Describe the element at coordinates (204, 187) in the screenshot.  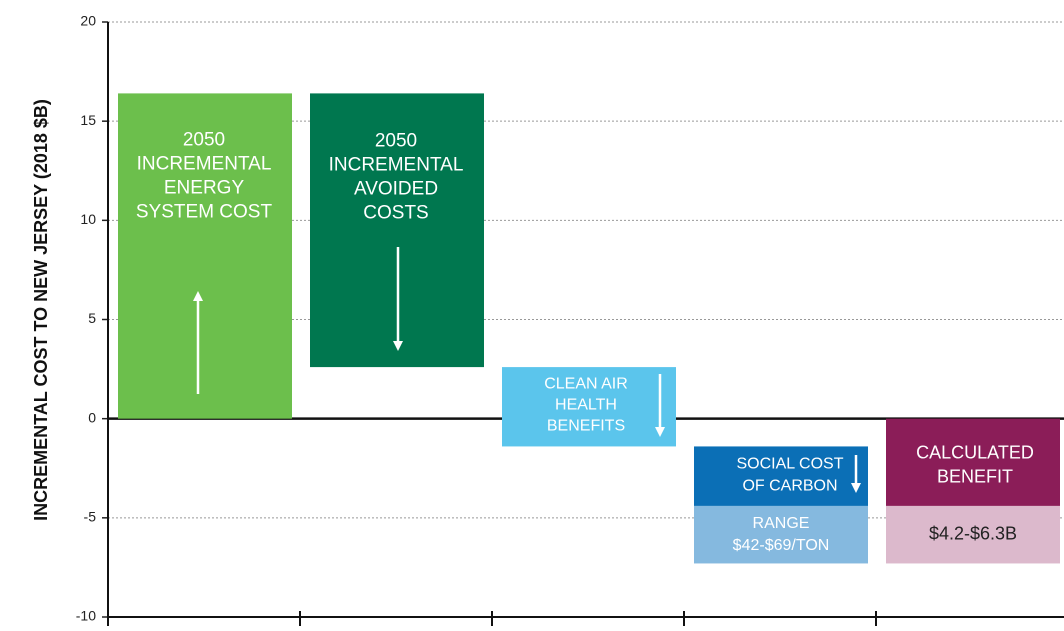
I see `bar-label: ENERGY` at that location.